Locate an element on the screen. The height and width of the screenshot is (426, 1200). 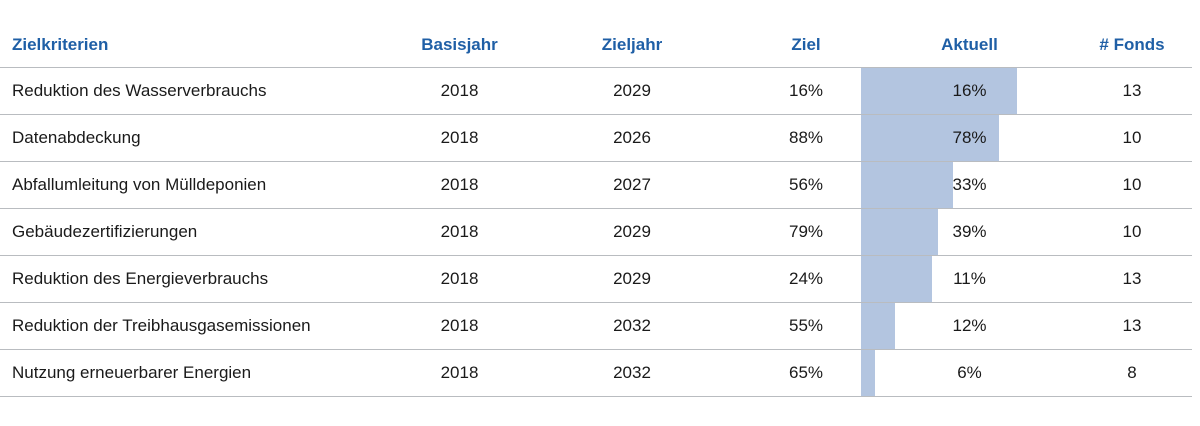
cell-ziel: 16% is located at coordinates (806, 90).